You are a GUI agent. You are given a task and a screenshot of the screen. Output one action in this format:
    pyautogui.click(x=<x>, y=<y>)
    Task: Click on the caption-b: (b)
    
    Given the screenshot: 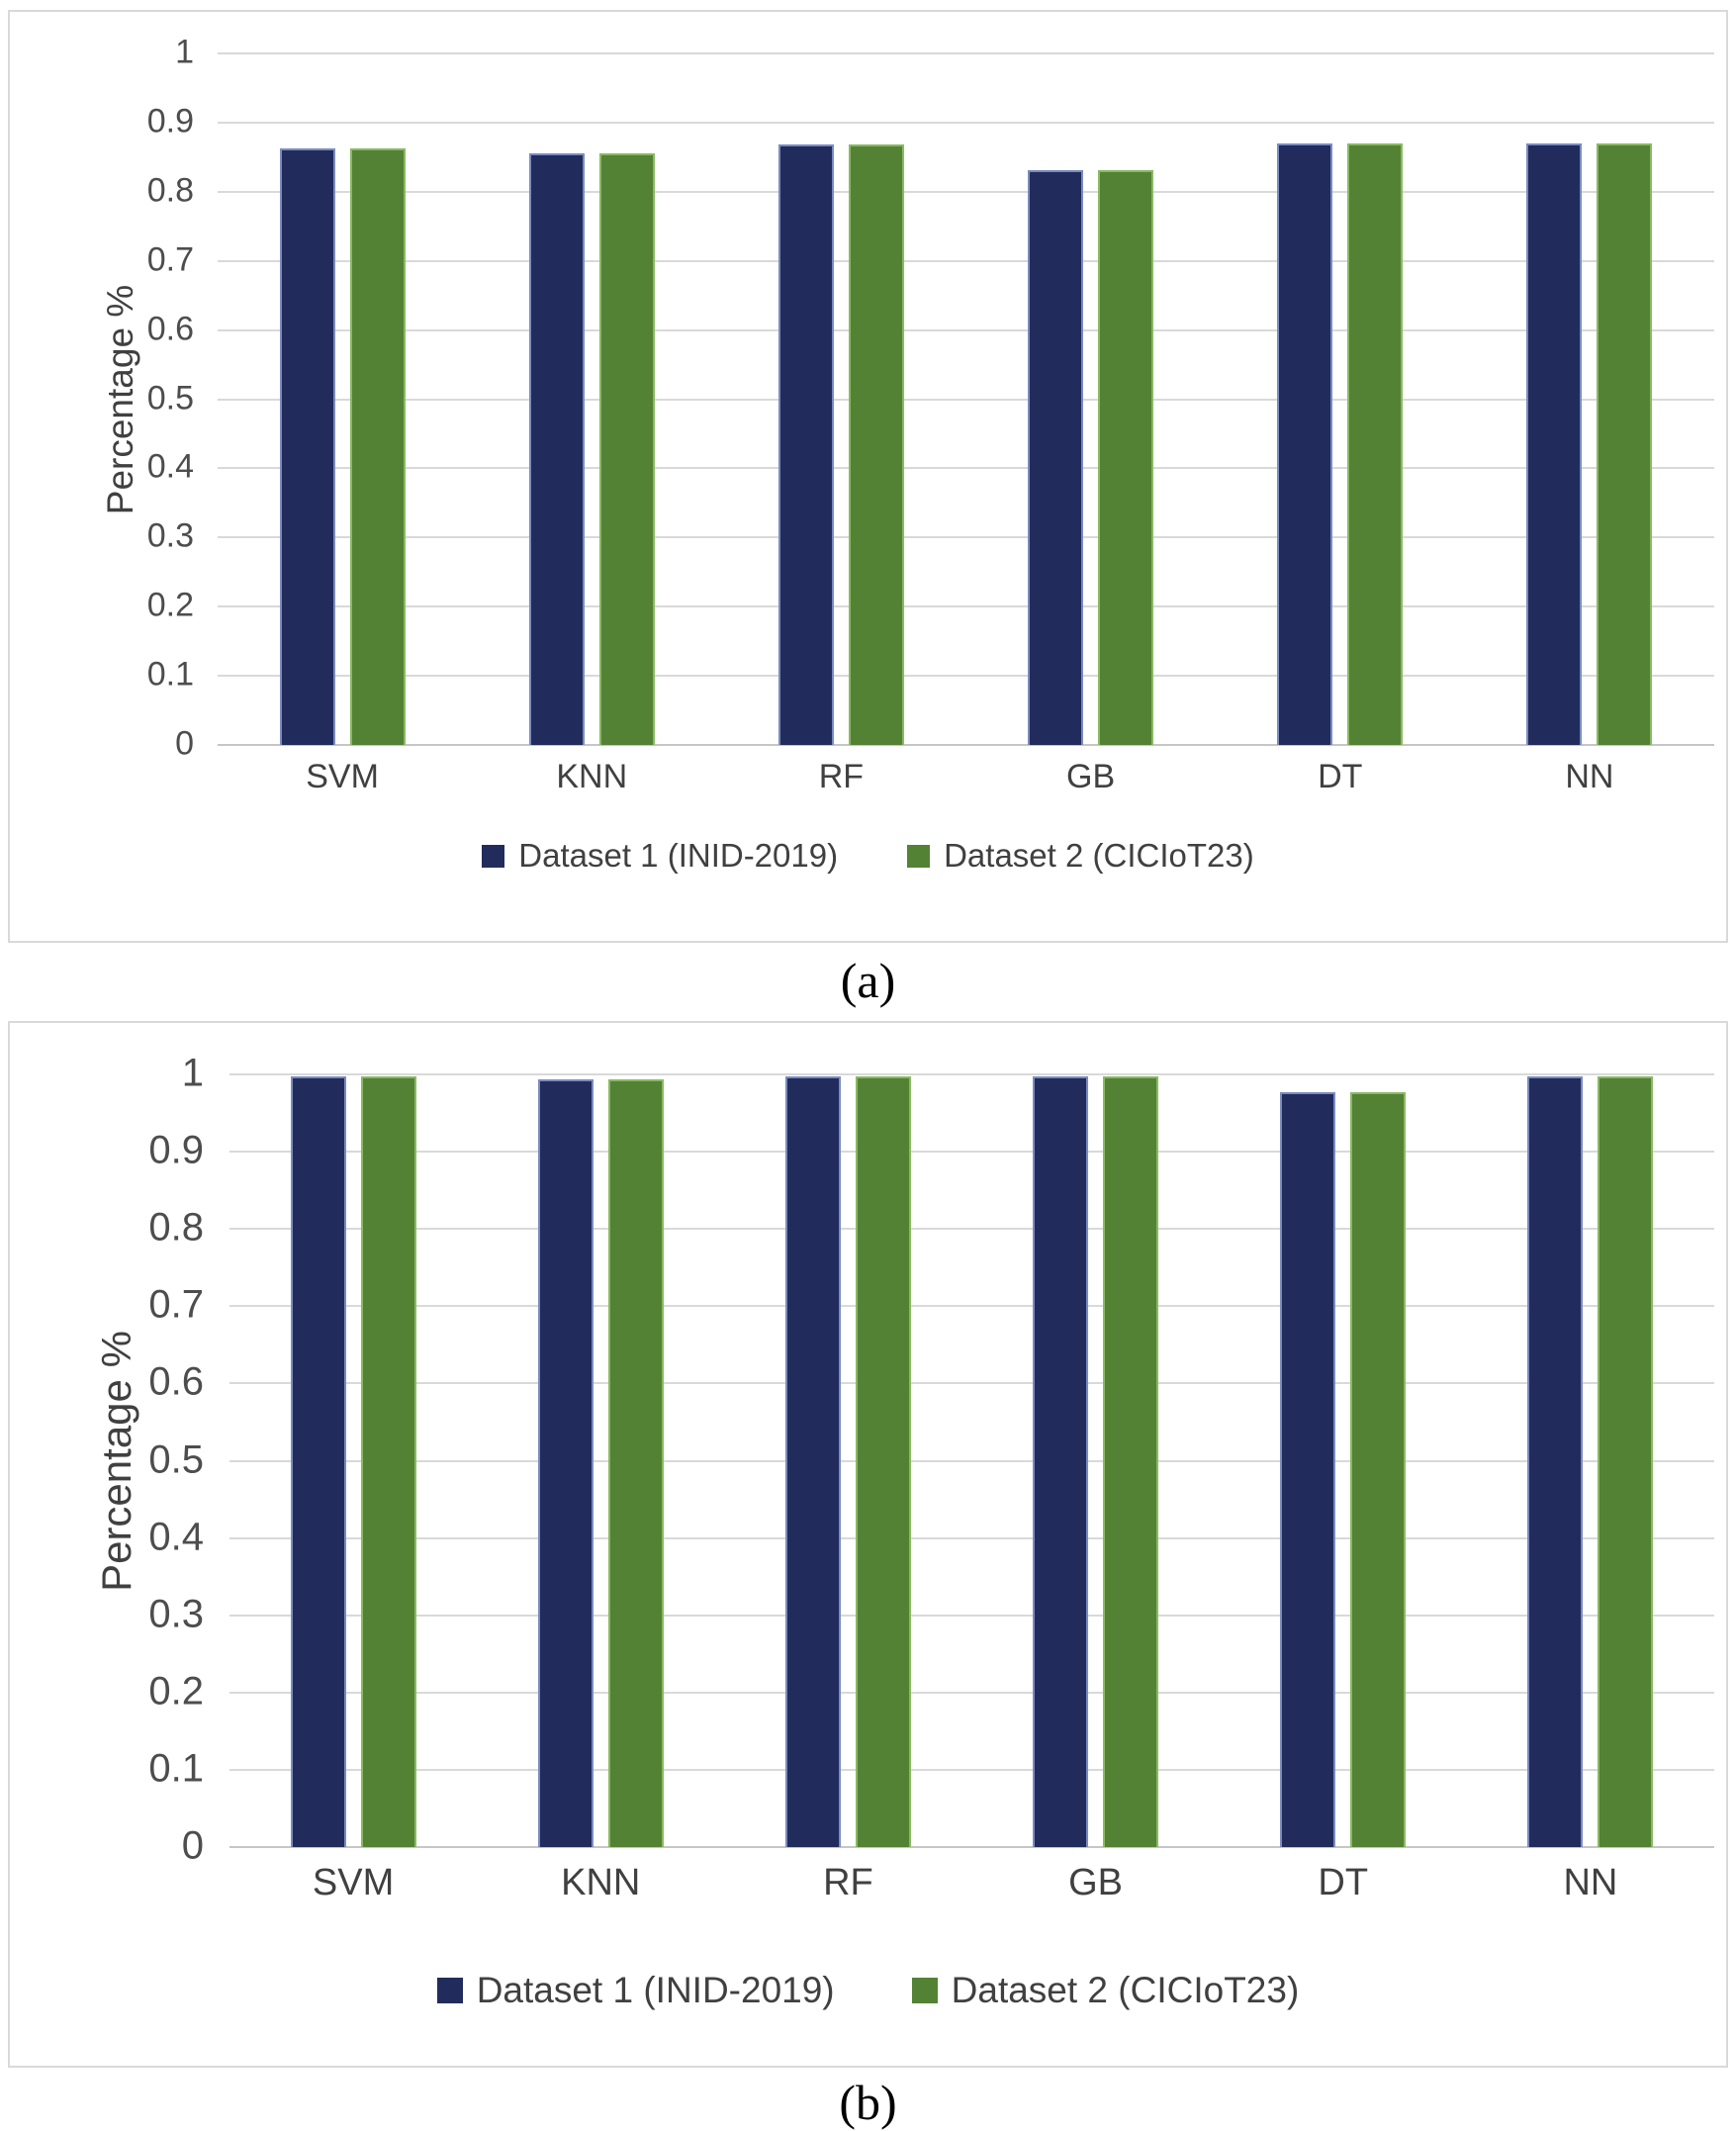 What is the action you would take?
    pyautogui.click(x=868, y=2102)
    